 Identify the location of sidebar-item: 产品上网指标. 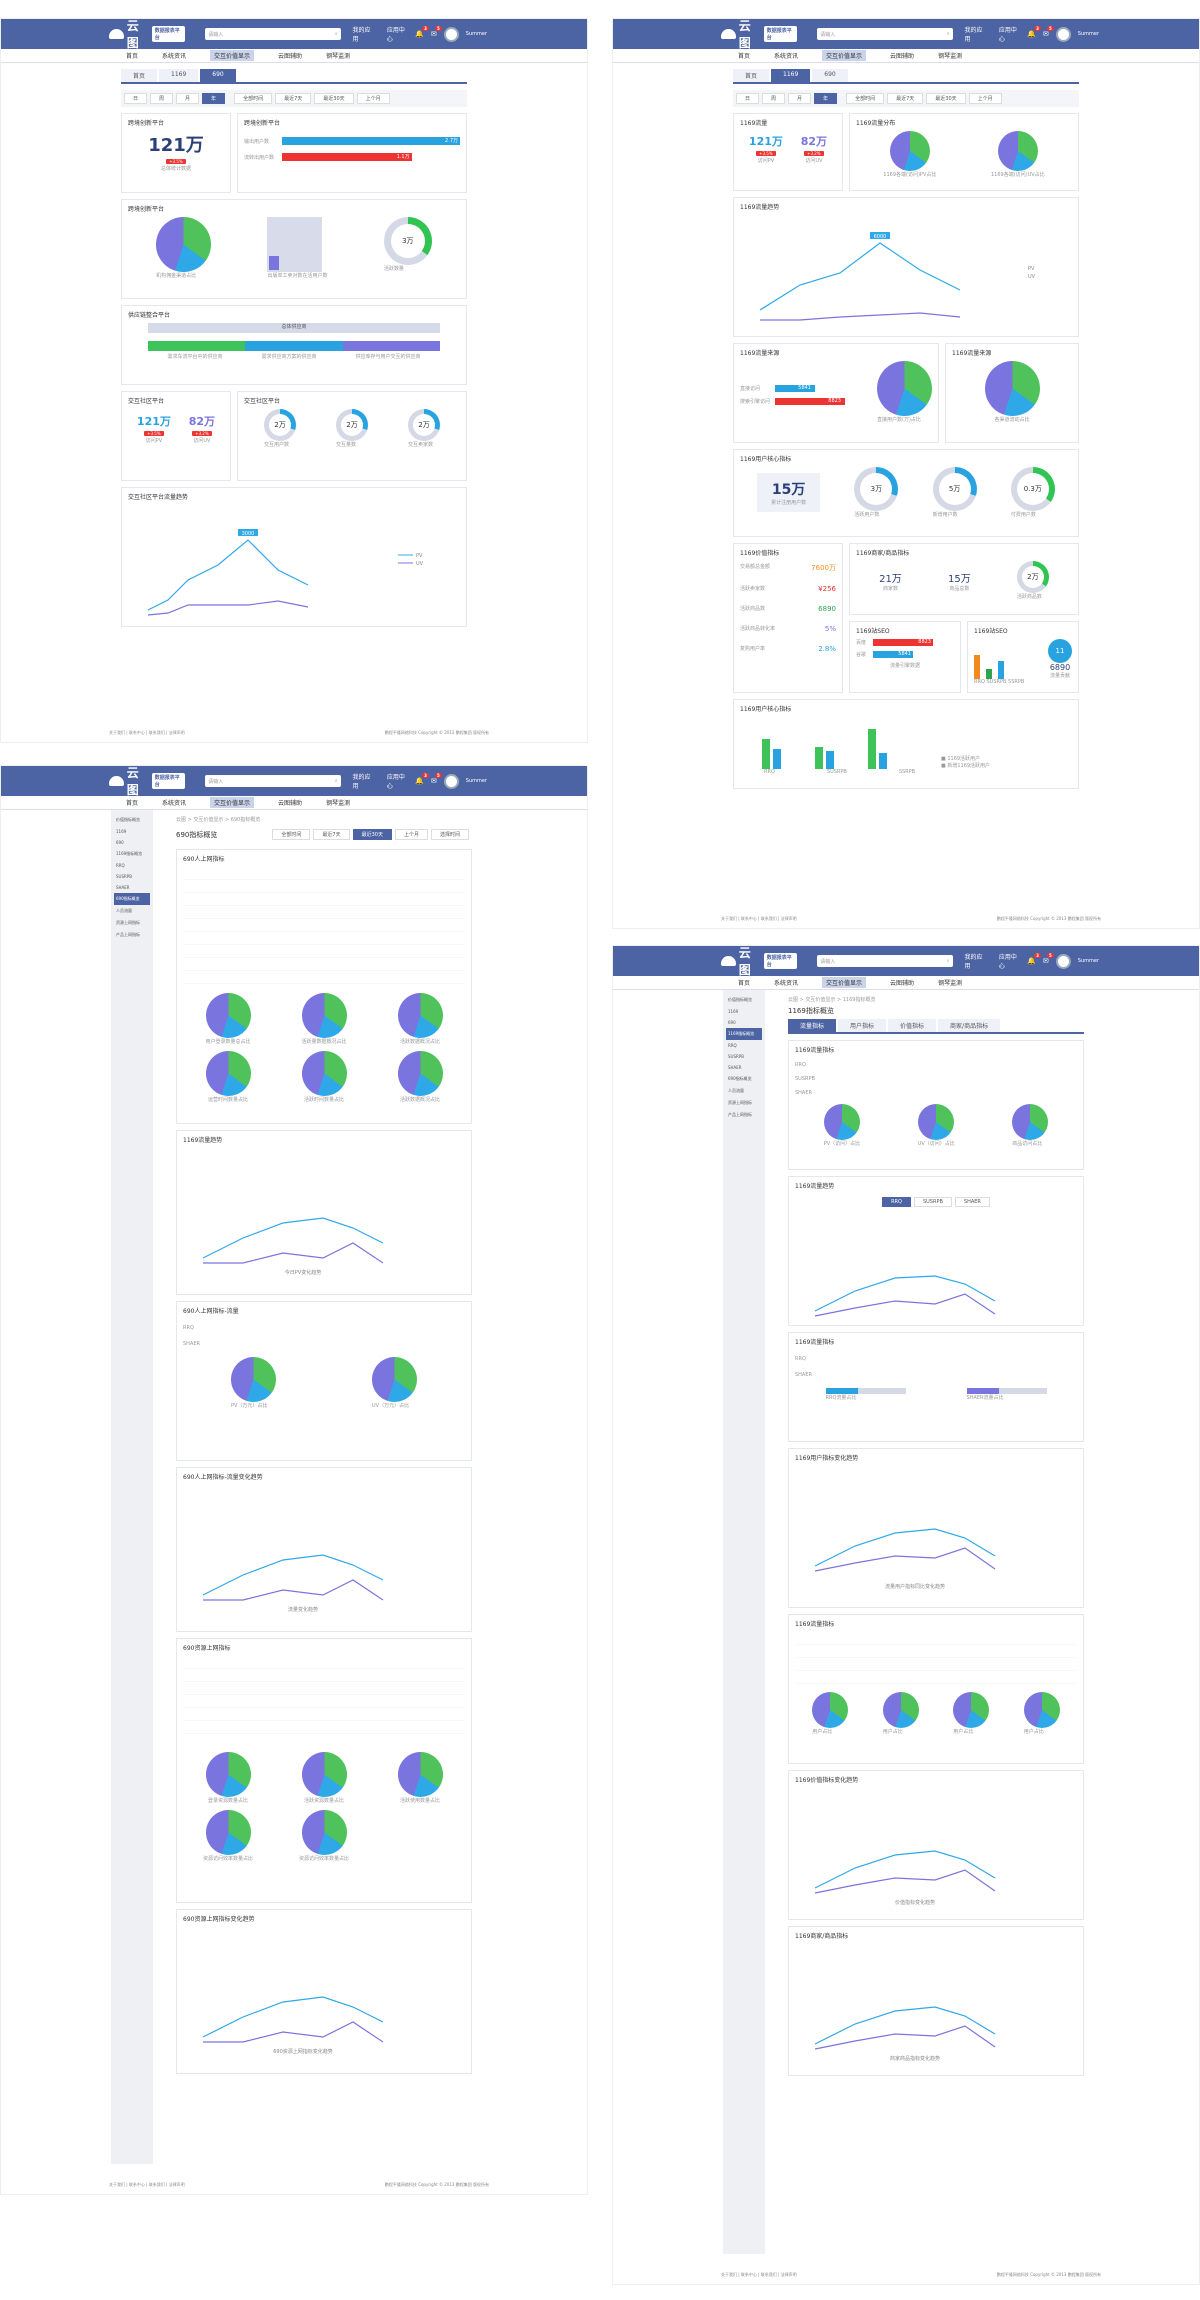
(128, 934).